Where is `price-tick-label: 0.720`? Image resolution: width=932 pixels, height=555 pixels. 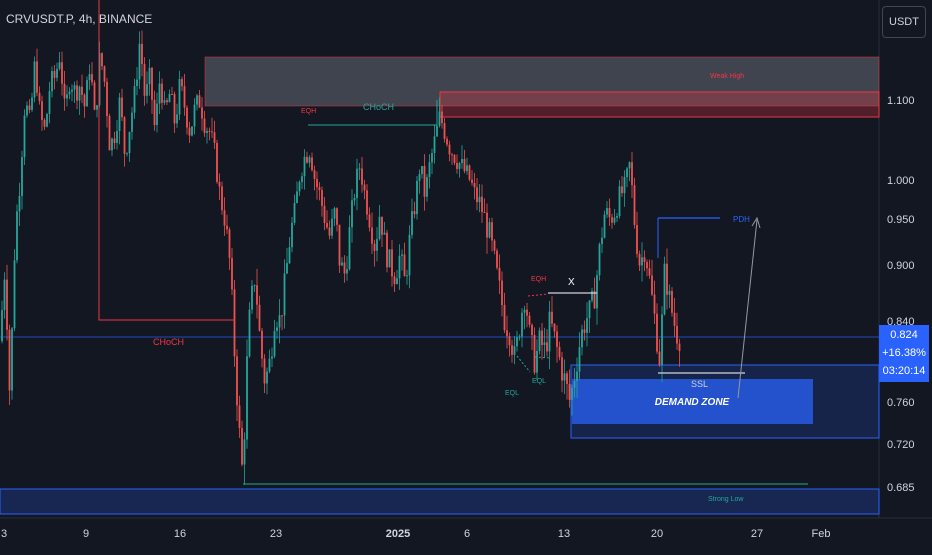 price-tick-label: 0.720 is located at coordinates (901, 445).